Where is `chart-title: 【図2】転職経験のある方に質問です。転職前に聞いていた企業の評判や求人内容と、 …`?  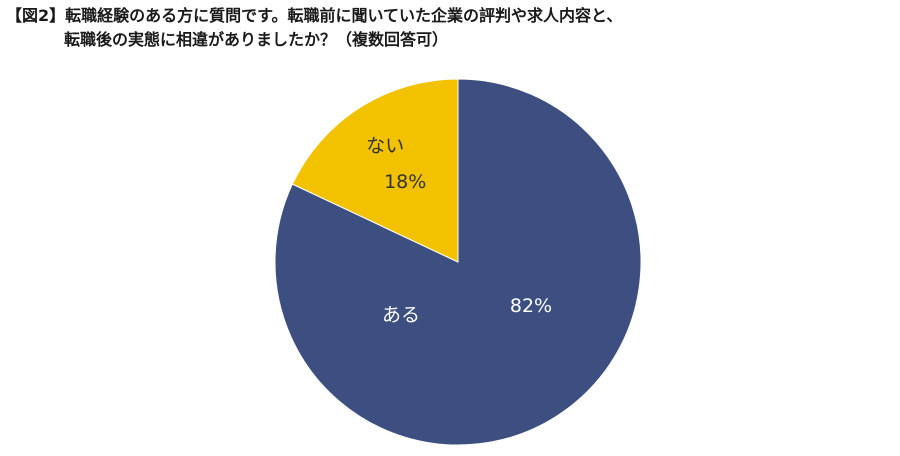 chart-title: 【図2】転職経験のある方に質問です。転職前に聞いていた企業の評判や求人内容と、 … is located at coordinates (446, 28).